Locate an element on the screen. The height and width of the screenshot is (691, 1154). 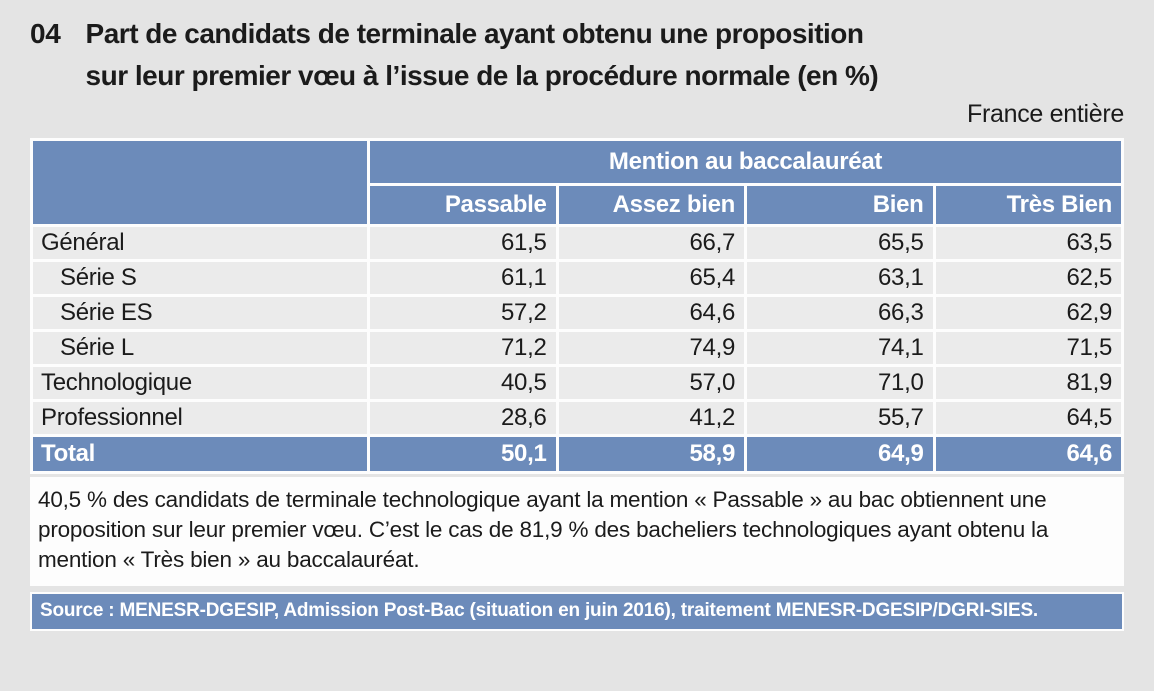
total-cell-value: 64,9 is located at coordinates (840, 454).